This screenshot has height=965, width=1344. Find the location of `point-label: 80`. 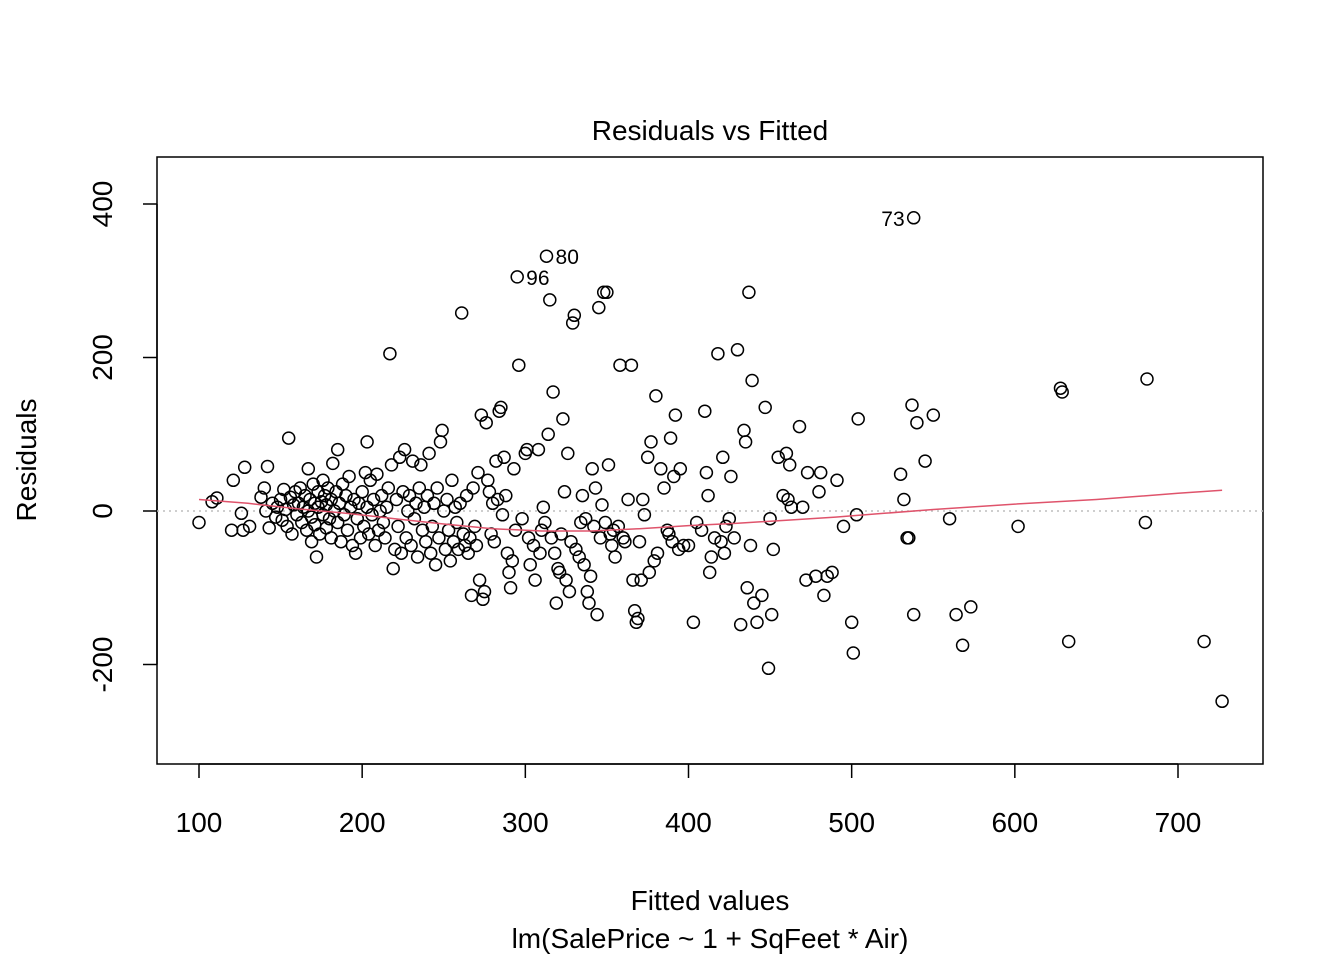

point-label: 80 is located at coordinates (567, 257).